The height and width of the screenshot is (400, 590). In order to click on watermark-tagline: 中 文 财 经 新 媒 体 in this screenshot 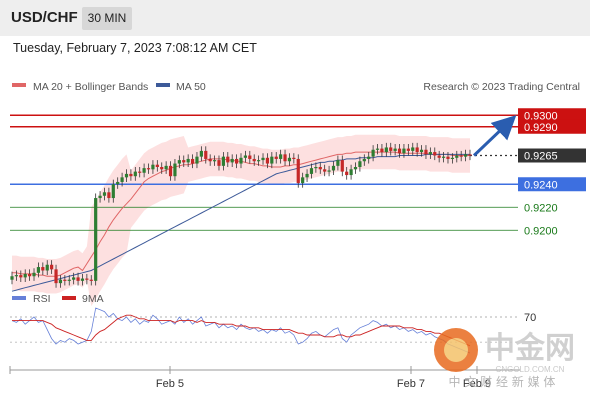, I will do `click(502, 381)`.